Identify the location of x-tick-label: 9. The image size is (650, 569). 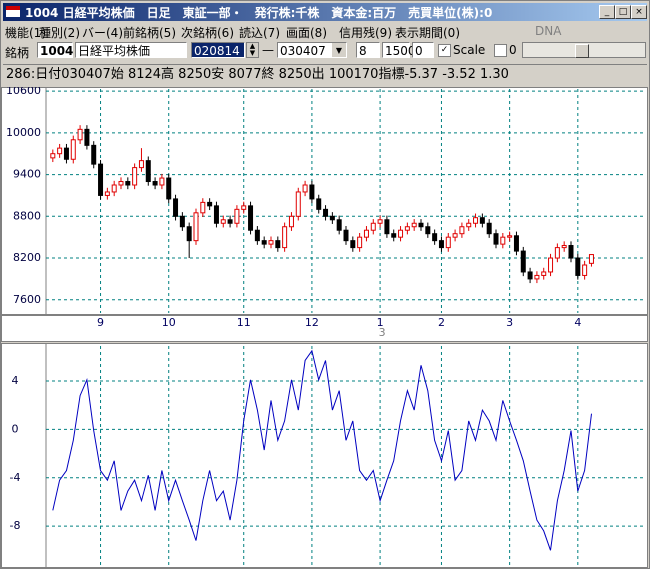
(100, 322).